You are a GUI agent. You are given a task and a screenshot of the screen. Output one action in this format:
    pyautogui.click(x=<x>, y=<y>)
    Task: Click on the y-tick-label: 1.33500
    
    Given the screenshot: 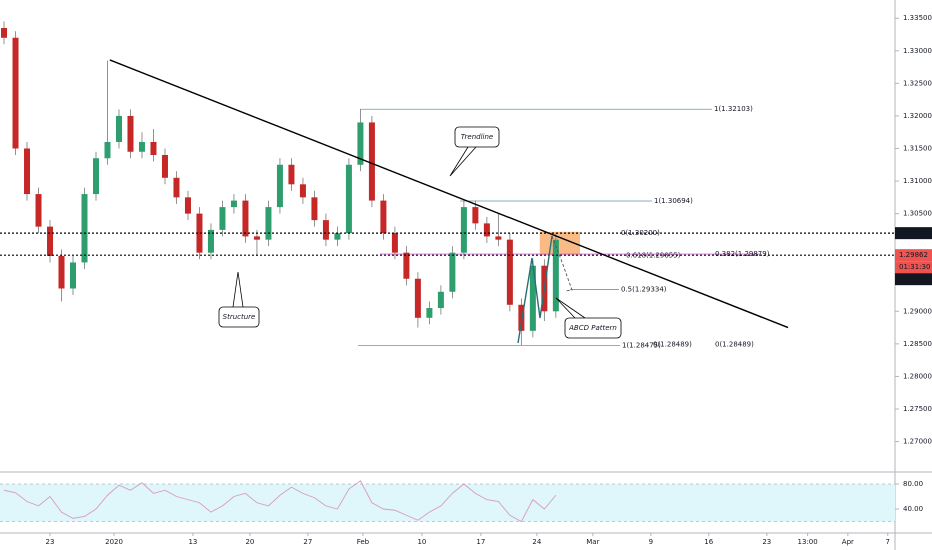 What is the action you would take?
    pyautogui.click(x=917, y=18)
    